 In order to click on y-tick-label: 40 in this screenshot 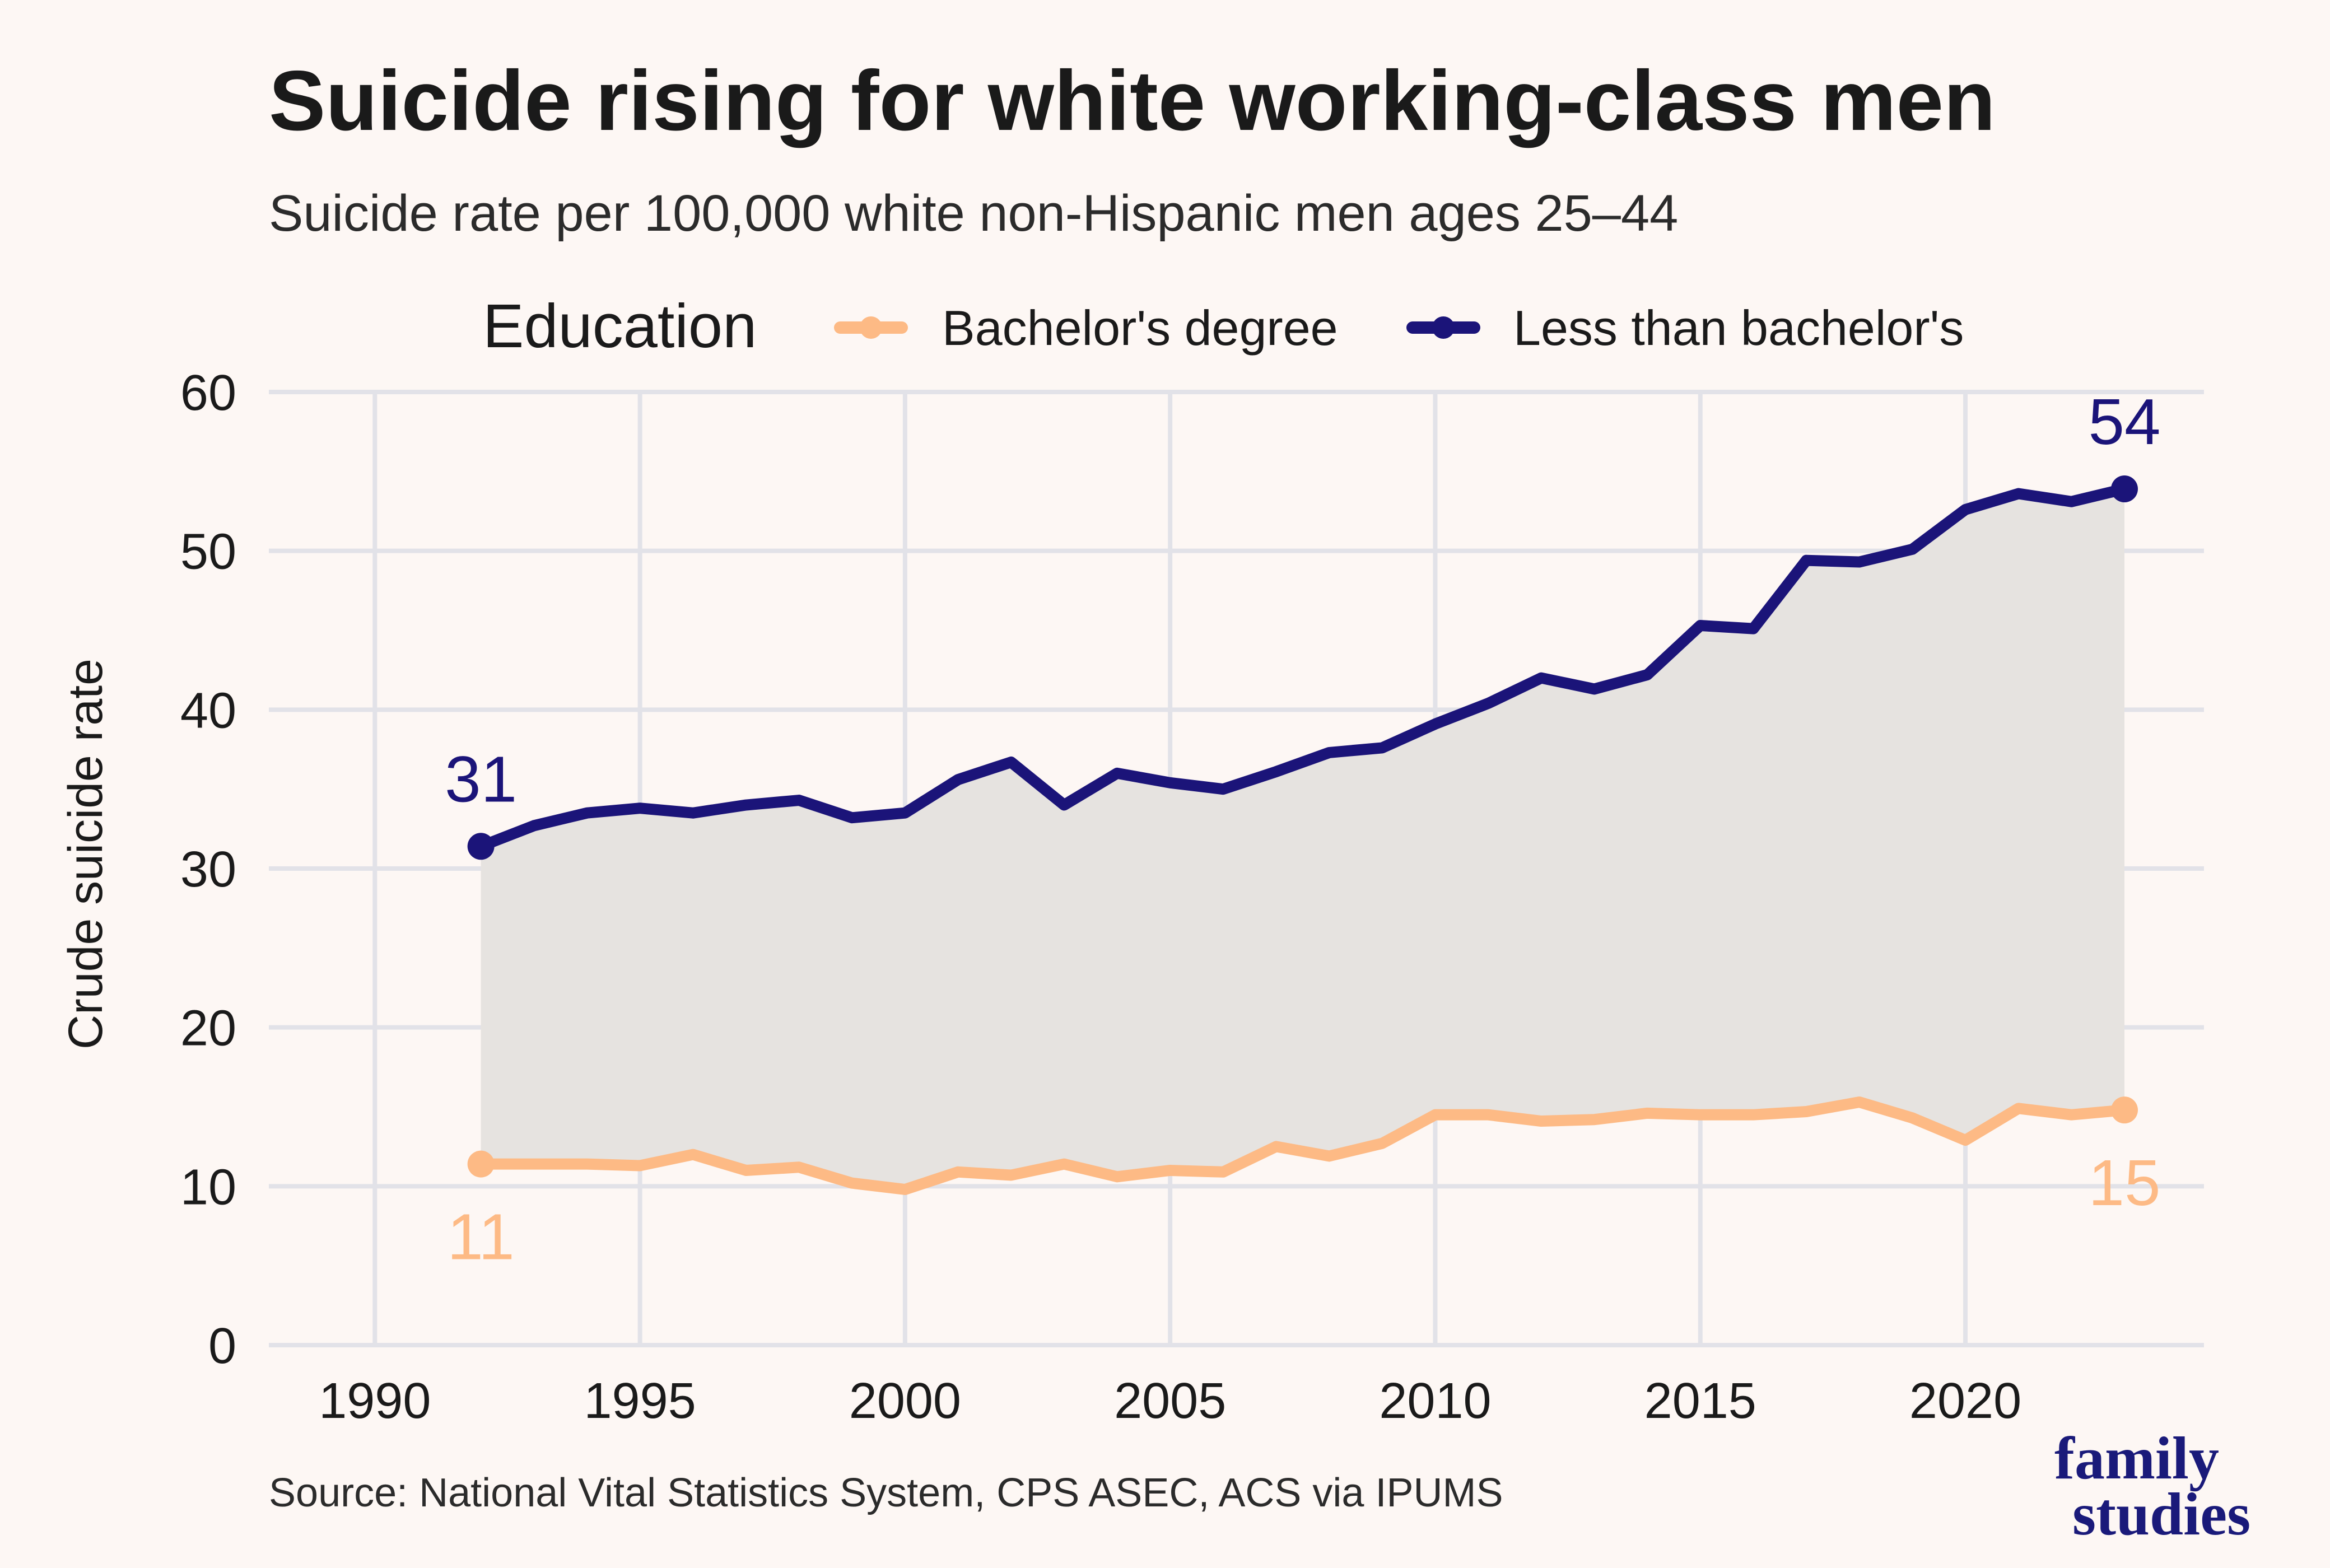, I will do `click(208, 711)`.